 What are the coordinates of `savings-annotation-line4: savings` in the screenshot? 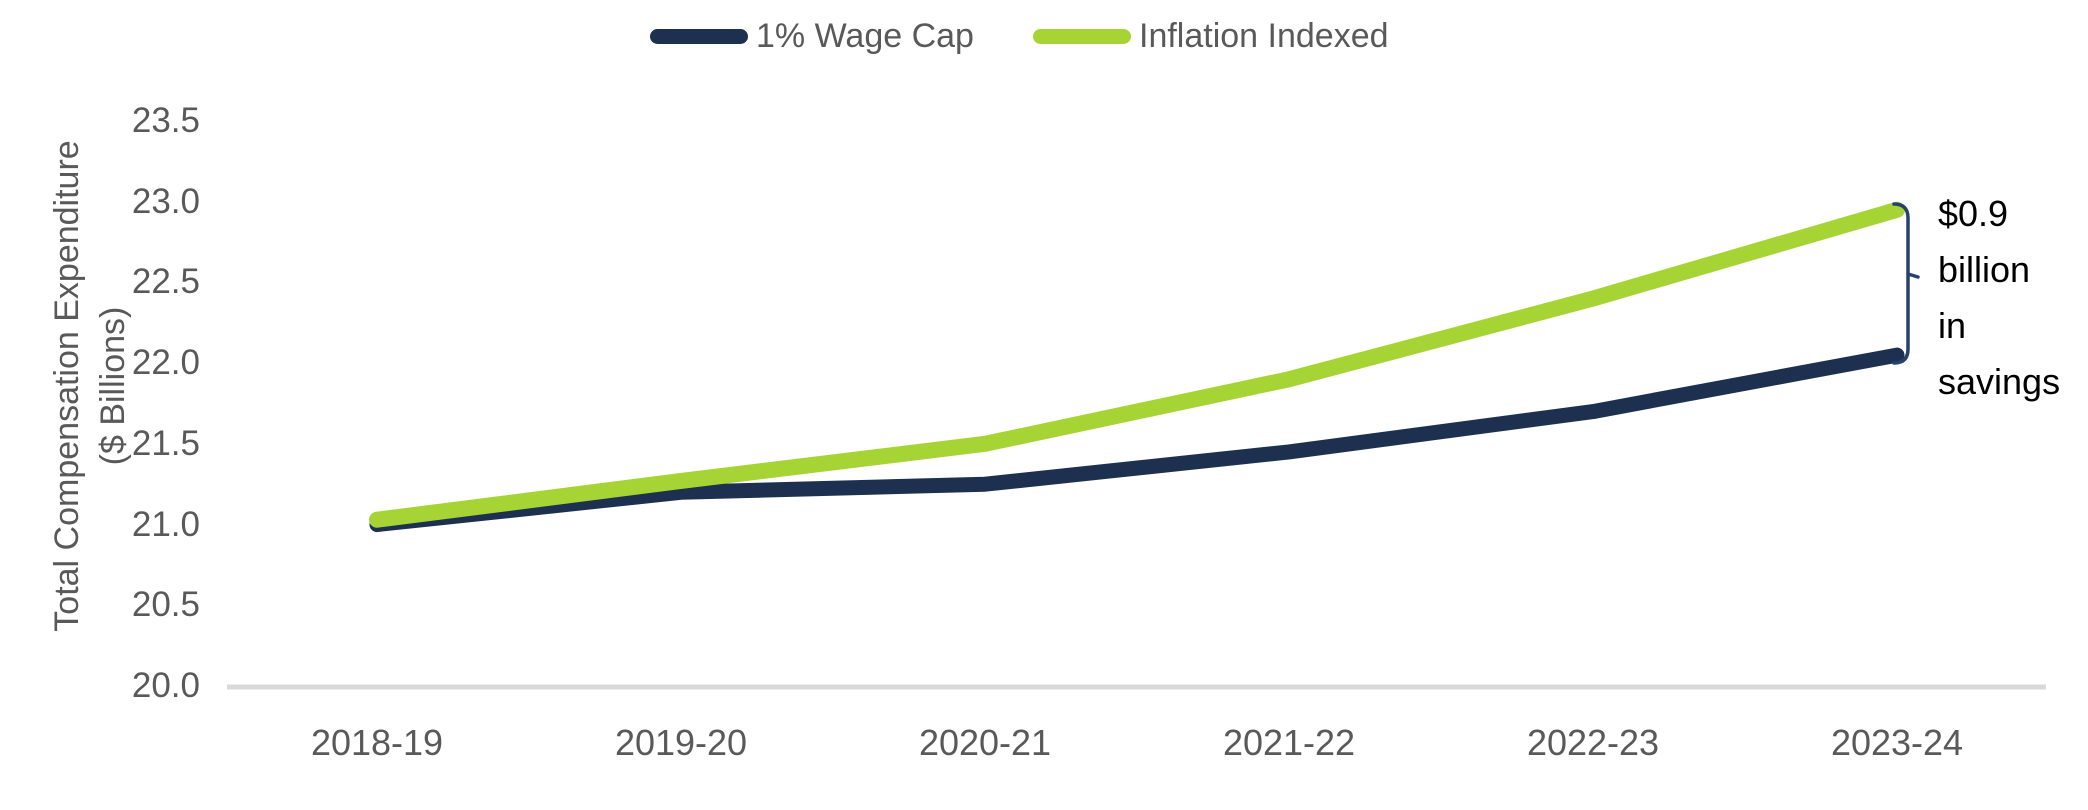 It's located at (1999, 381).